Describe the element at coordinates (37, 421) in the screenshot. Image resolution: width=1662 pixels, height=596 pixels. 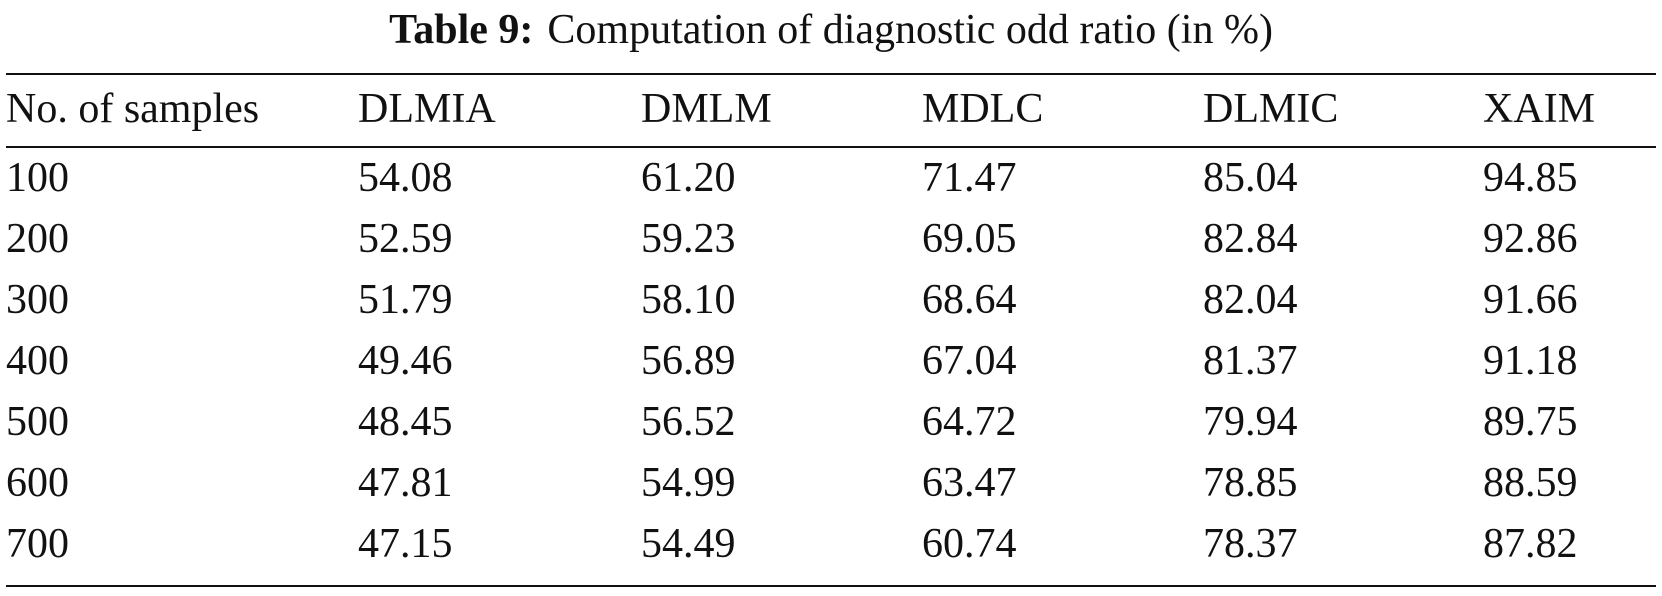
I see `table-cell: 500` at that location.